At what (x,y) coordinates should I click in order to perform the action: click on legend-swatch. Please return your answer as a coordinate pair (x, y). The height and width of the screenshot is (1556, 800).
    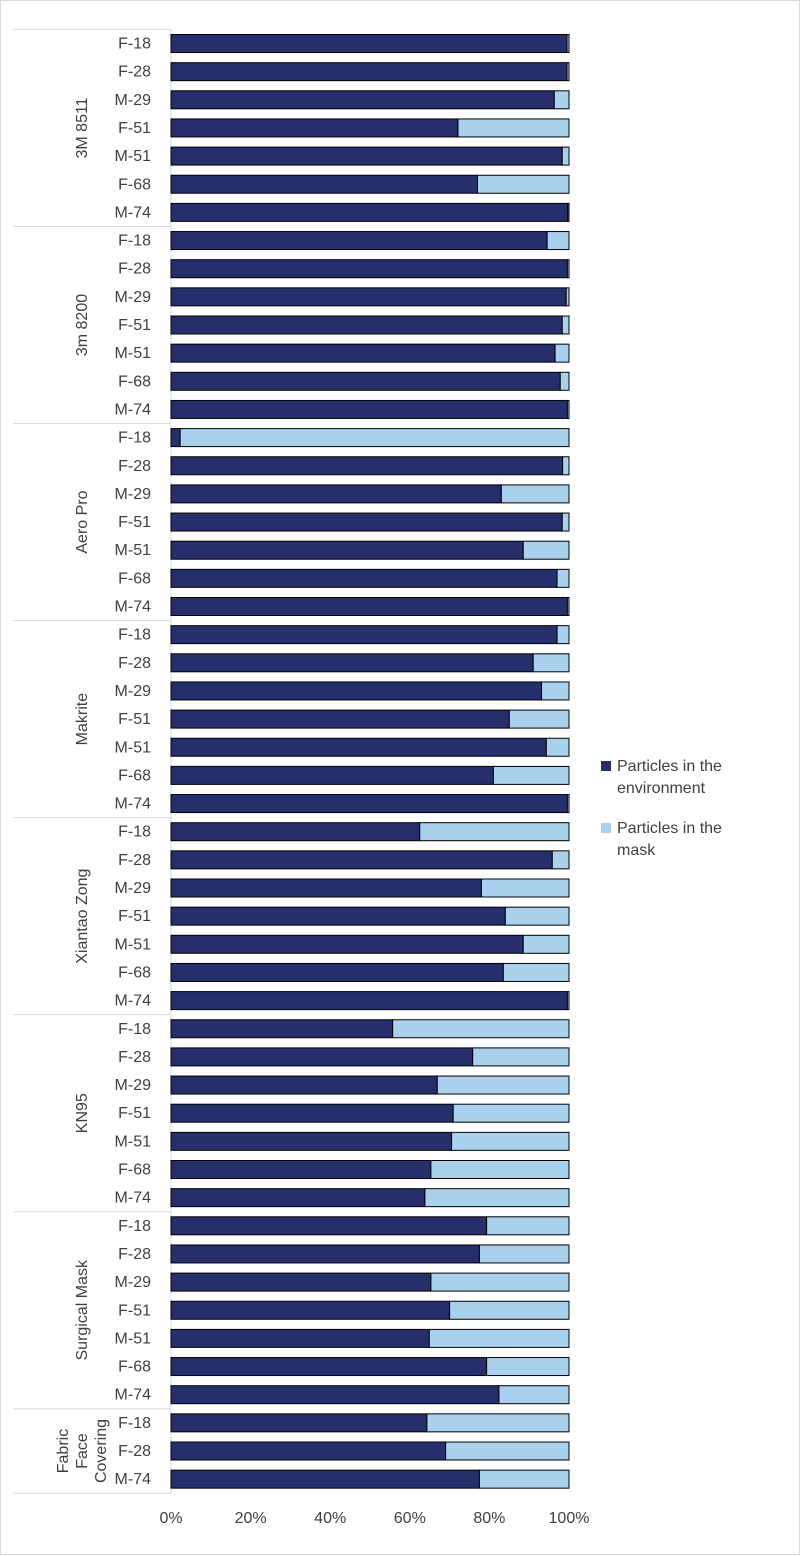
    Looking at the image, I should click on (606, 828).